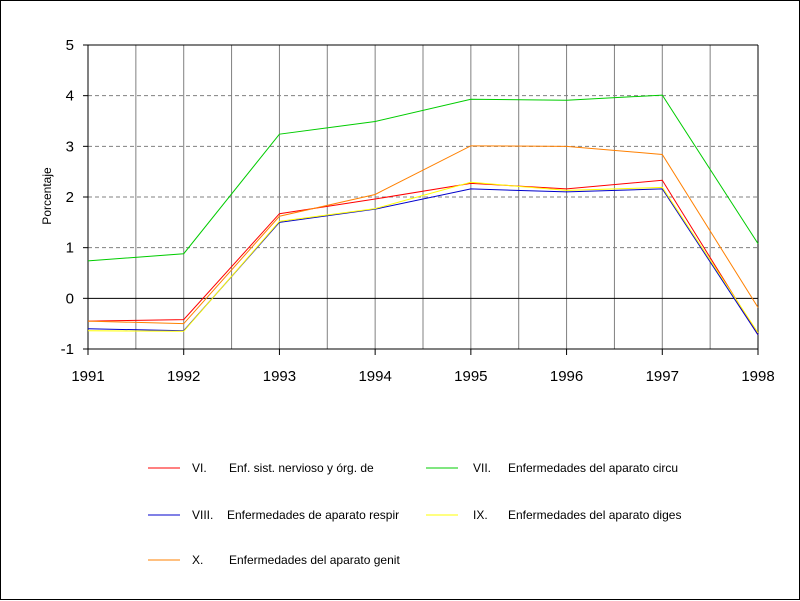 This screenshot has width=800, height=601. I want to click on x-tick-label: 1993, so click(279, 376).